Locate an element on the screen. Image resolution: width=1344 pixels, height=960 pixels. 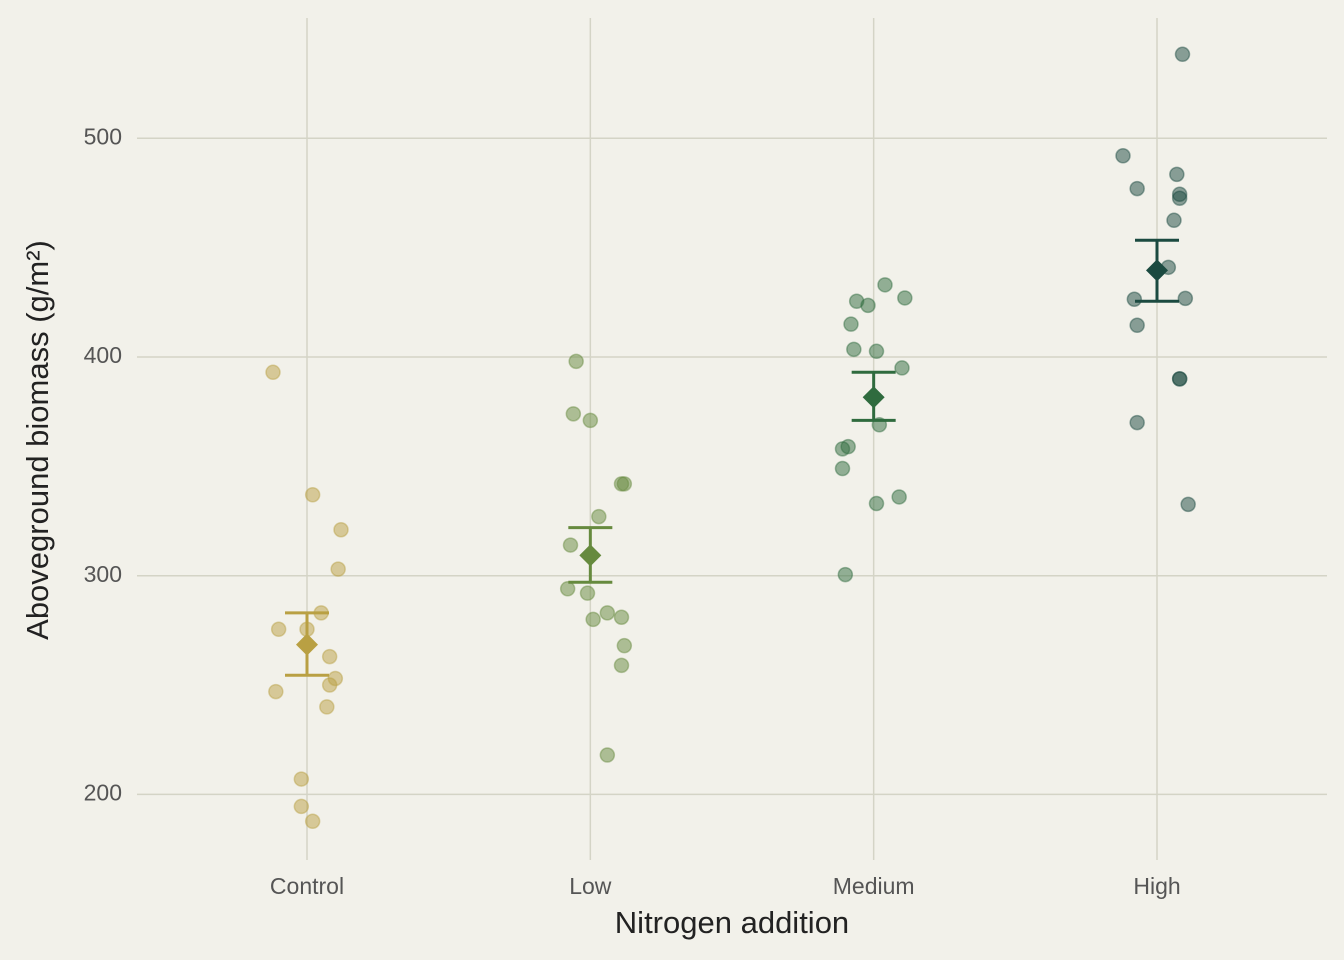
y-tick-label: 400 is located at coordinates (103, 355).